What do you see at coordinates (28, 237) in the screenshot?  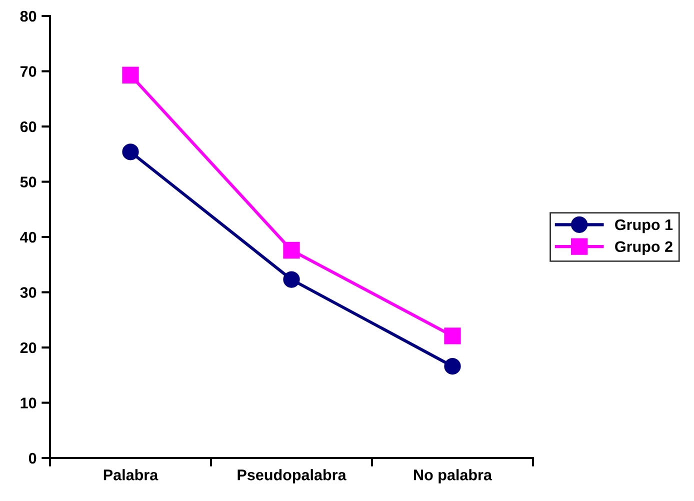 I see `y-tick-label: 40` at bounding box center [28, 237].